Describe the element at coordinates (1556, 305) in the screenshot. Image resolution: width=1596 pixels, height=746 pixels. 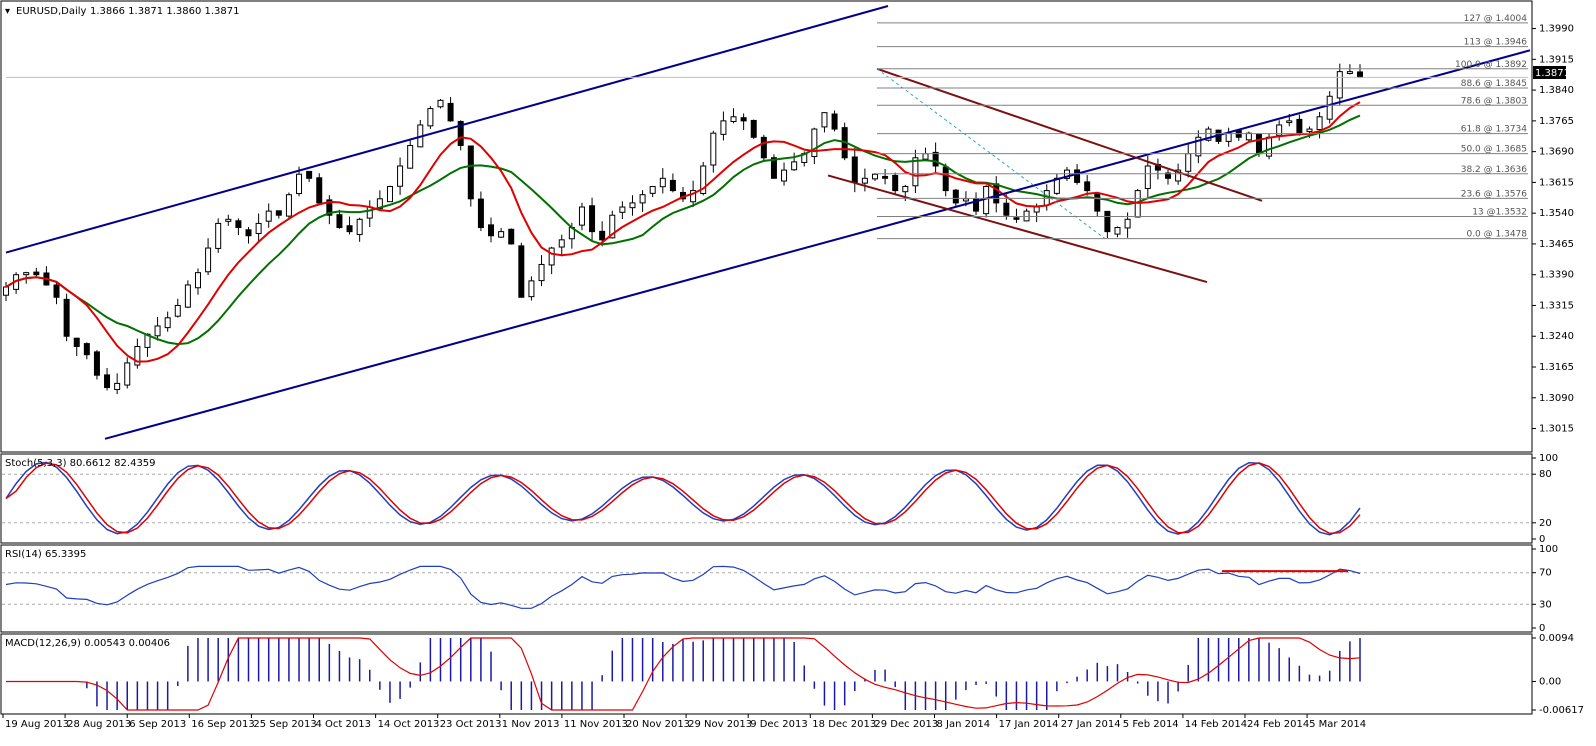
I see `price-tick-label: 1.3315` at that location.